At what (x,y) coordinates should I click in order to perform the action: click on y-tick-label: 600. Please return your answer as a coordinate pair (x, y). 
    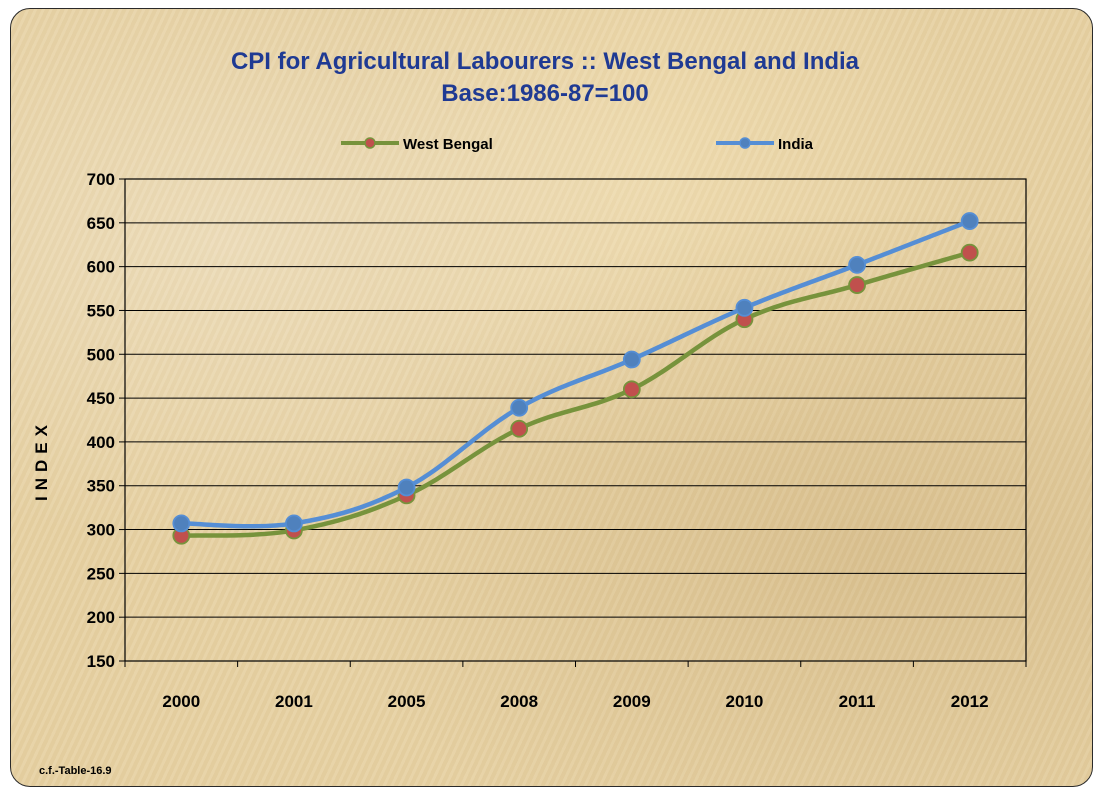
    Looking at the image, I should click on (101, 267).